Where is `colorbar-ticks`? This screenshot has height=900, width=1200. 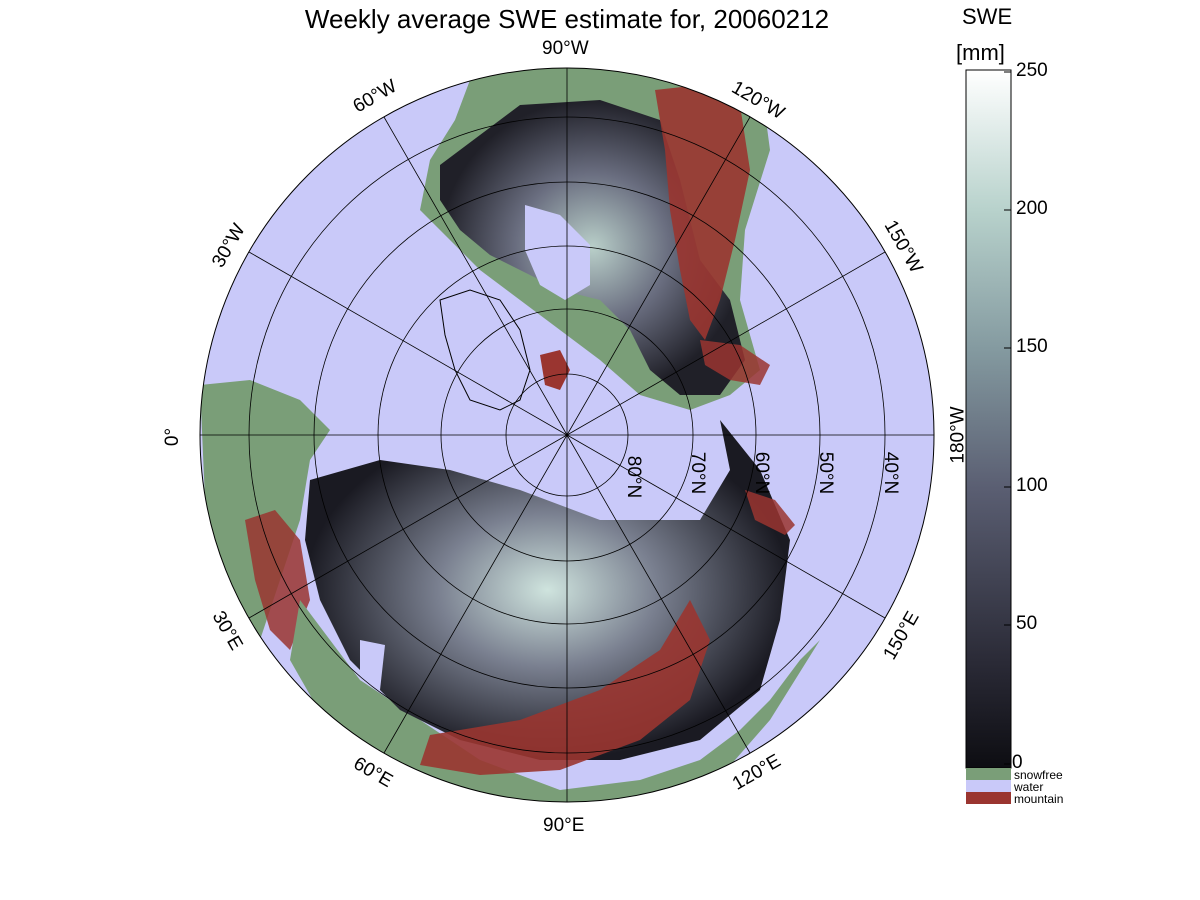 colorbar-ticks is located at coordinates (1007, 418).